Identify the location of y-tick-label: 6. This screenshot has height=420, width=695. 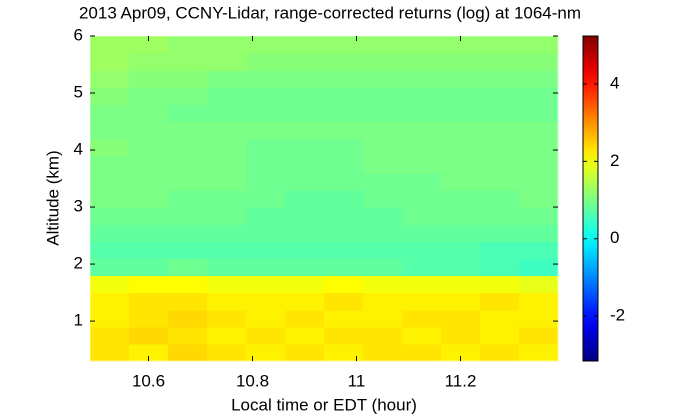
(78, 34).